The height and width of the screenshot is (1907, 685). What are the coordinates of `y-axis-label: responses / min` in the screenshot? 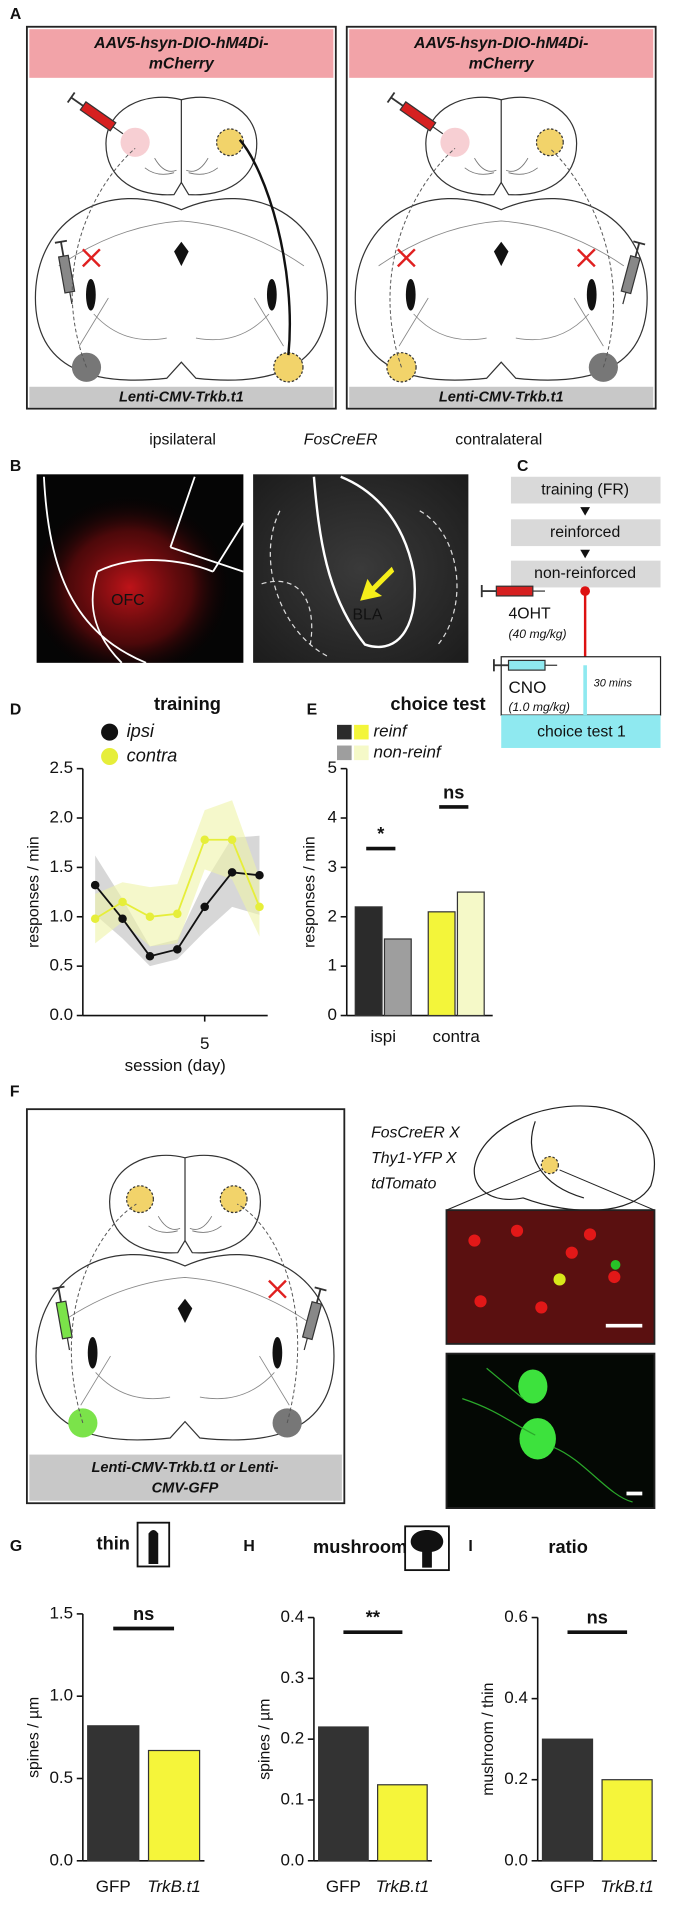 It's located at (309, 892).